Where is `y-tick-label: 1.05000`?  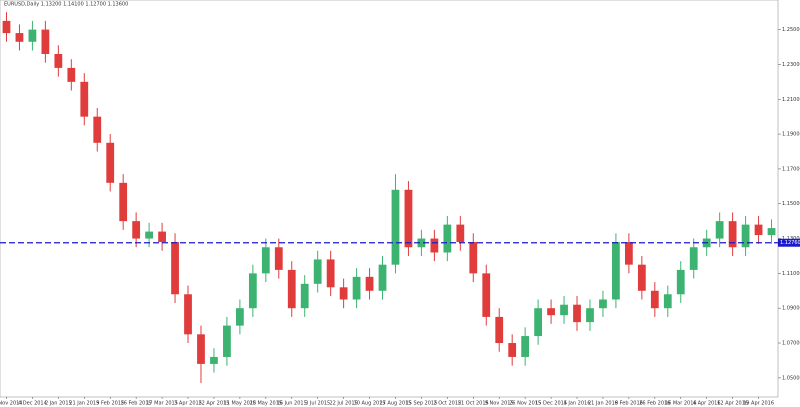
y-tick-label: 1.05000 is located at coordinates (791, 378).